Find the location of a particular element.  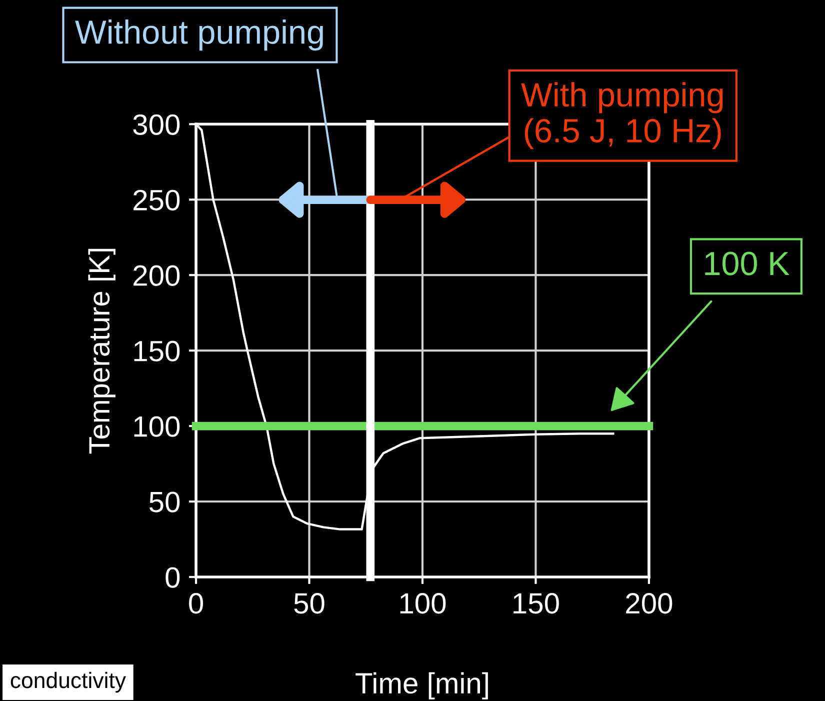

text: 100 K is located at coordinates (747, 264).